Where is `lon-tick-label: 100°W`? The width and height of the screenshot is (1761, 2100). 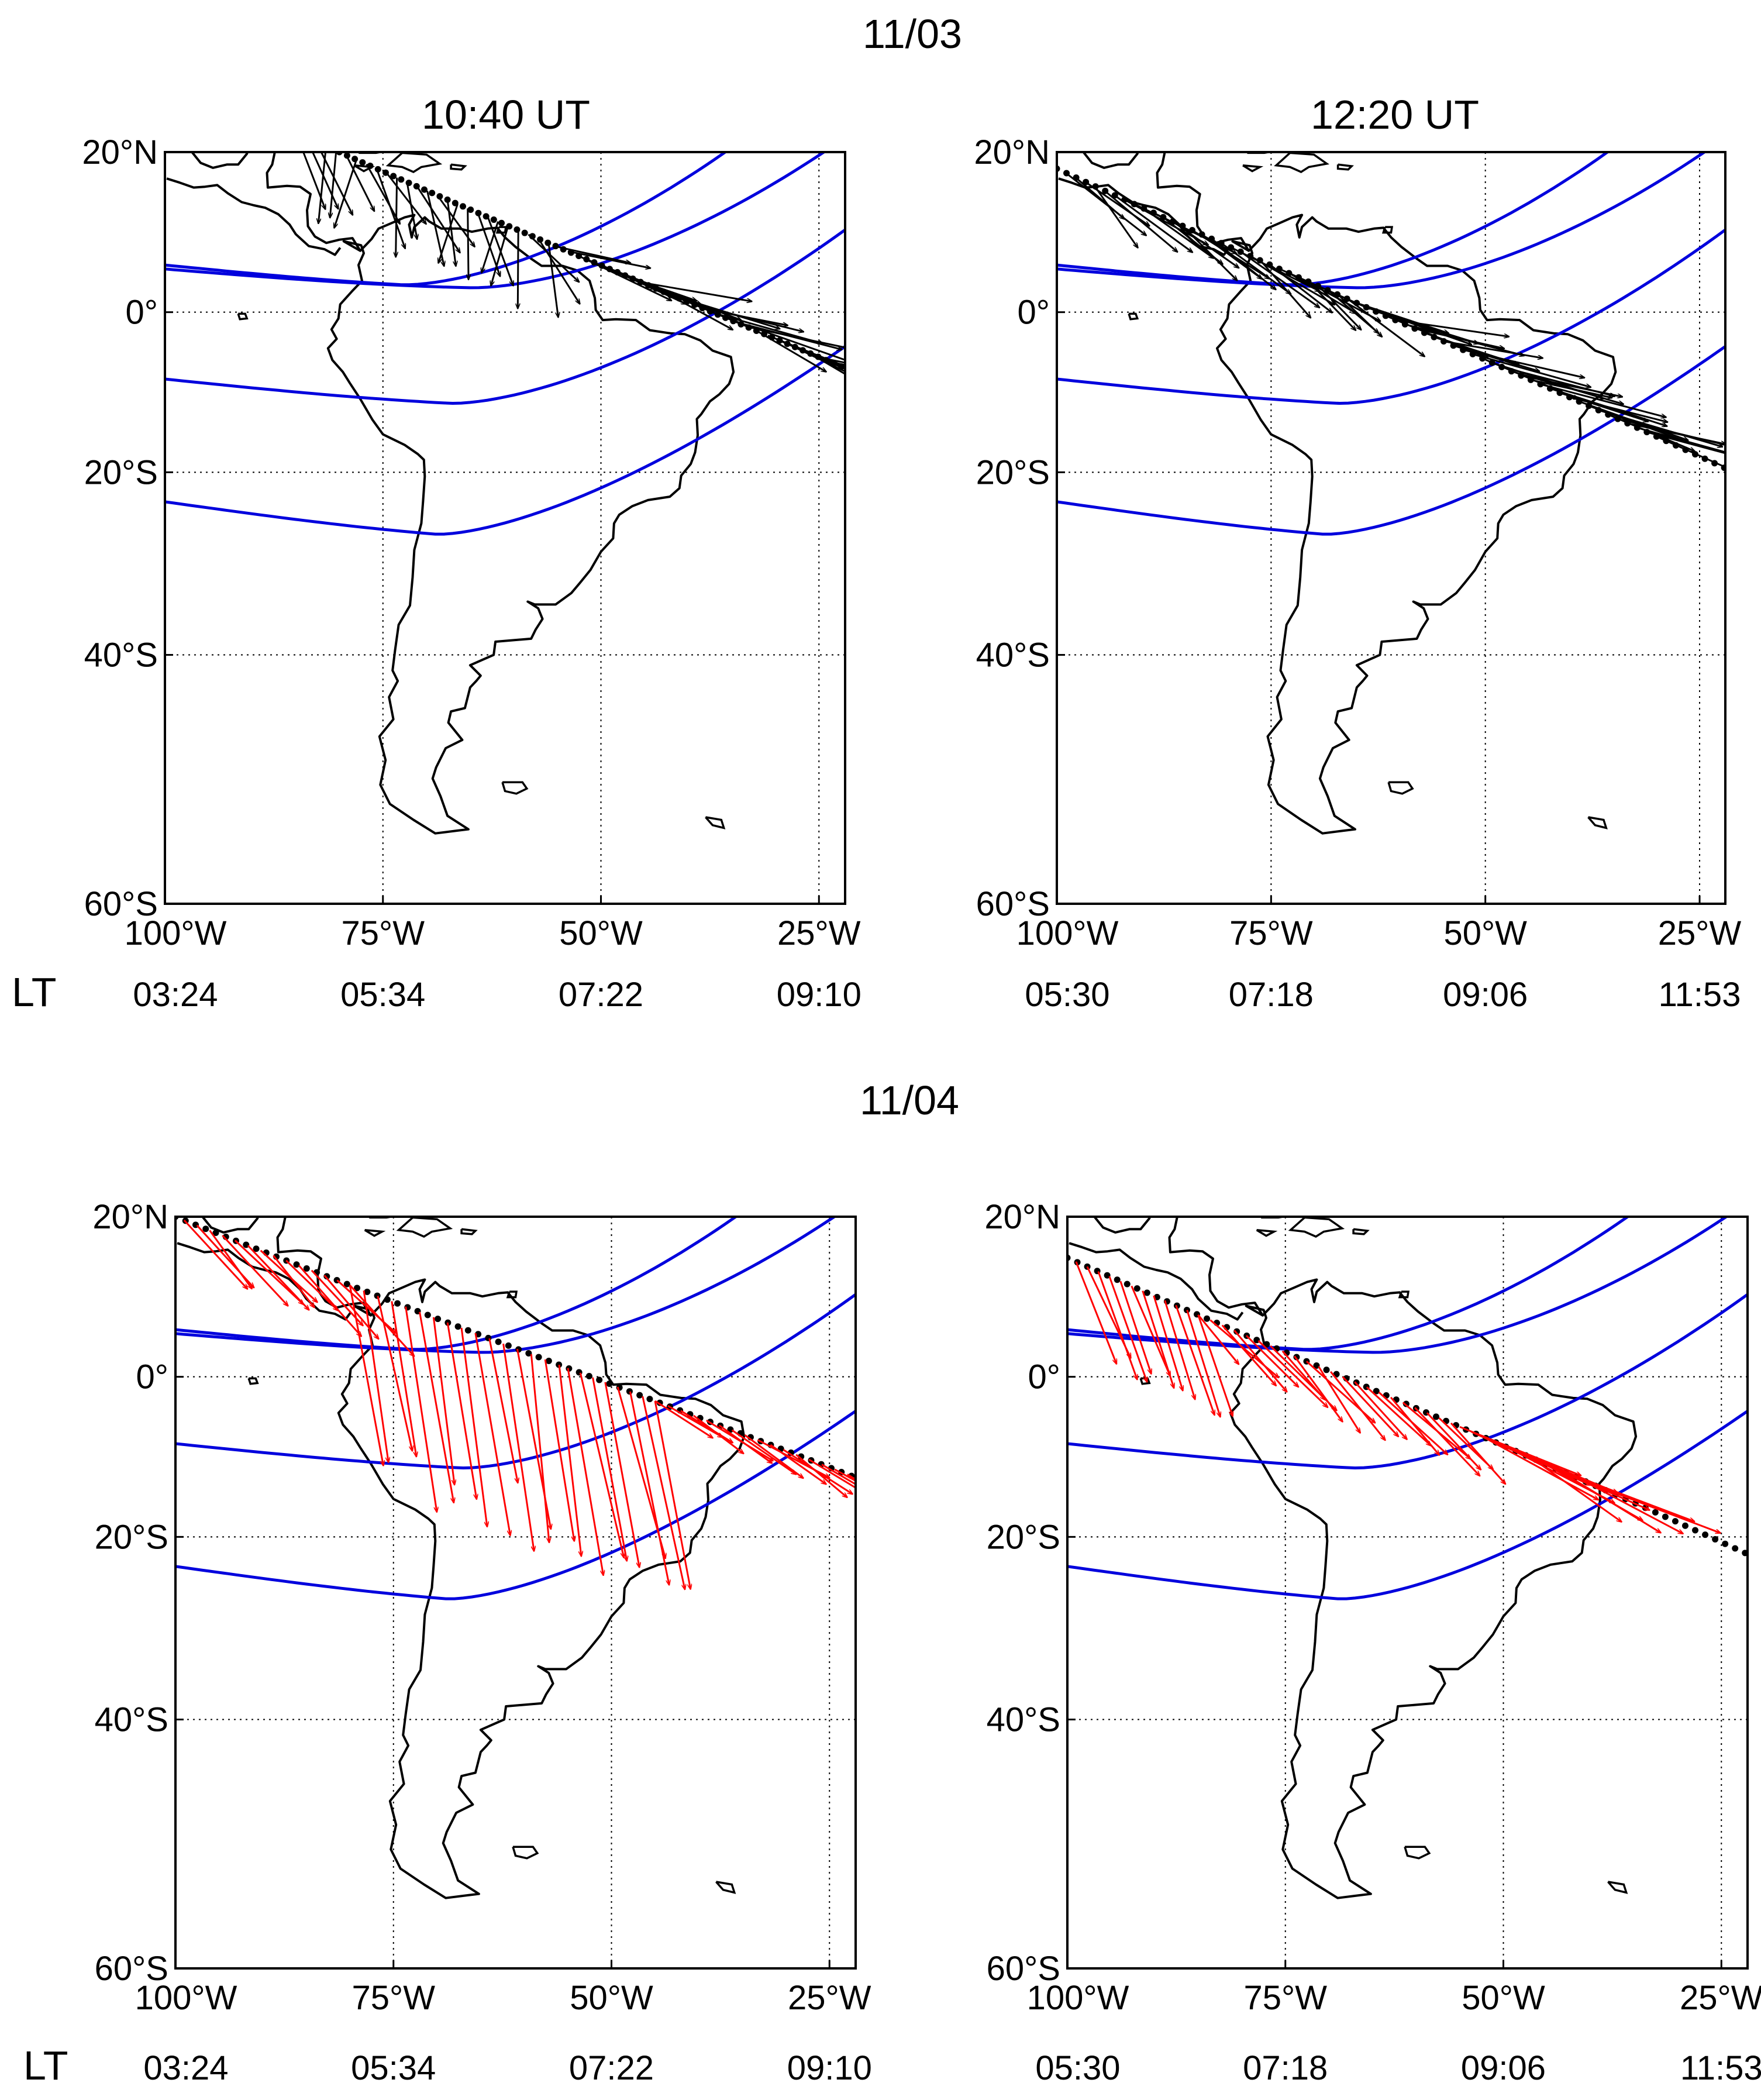 lon-tick-label: 100°W is located at coordinates (186, 1998).